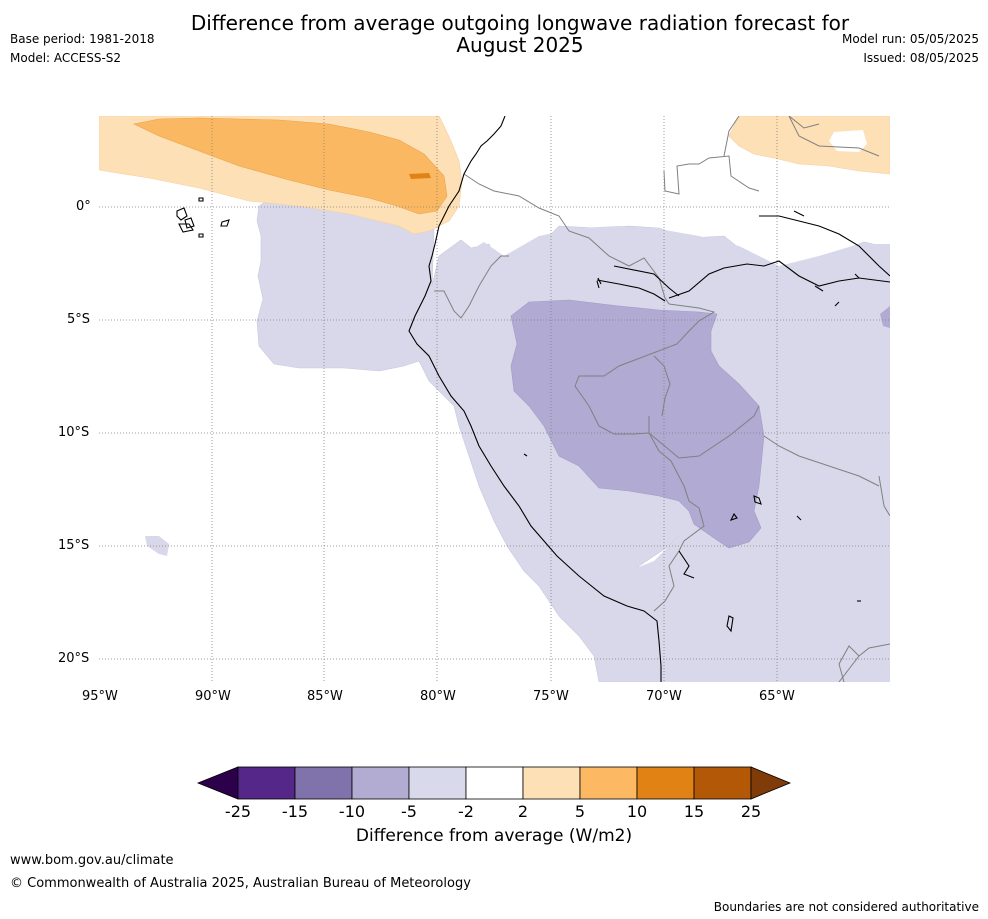  What do you see at coordinates (809, 145) in the screenshot?
I see `anomaly-region-pos-2-5-ne` at bounding box center [809, 145].